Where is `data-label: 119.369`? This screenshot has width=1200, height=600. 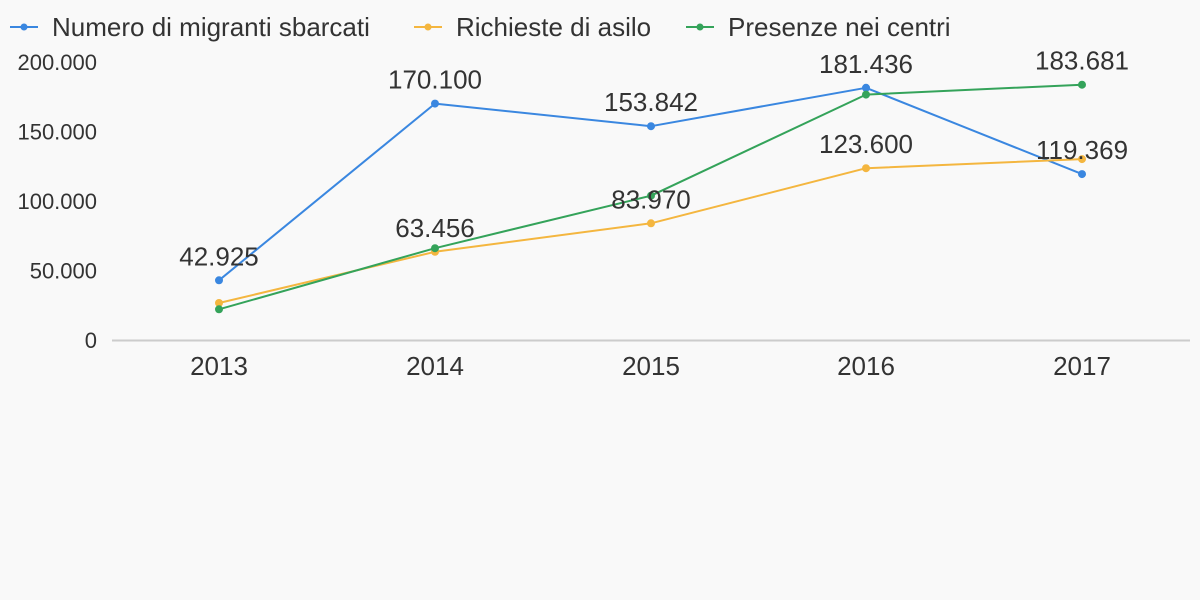
data-label: 119.369 is located at coordinates (1082, 150).